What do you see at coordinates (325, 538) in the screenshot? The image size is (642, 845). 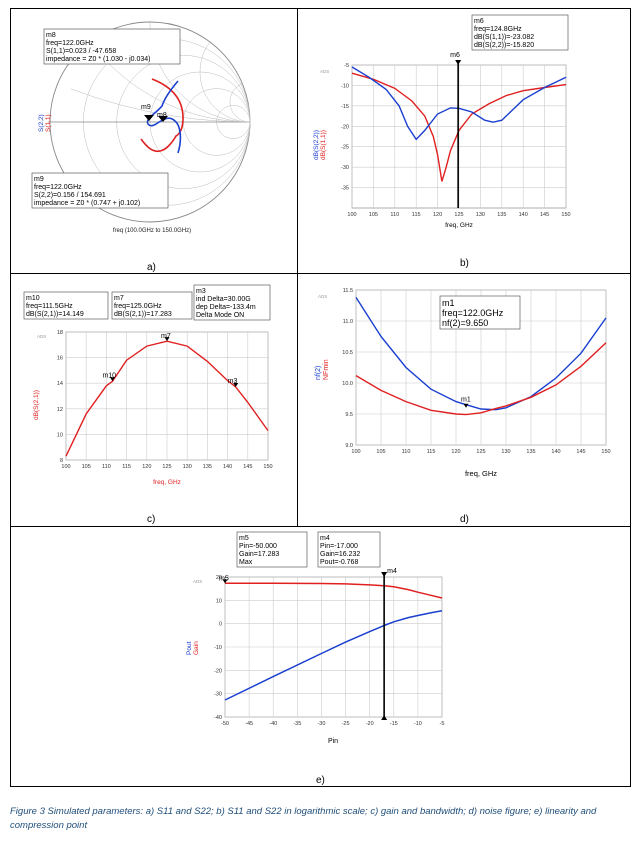 I see `marker-readout-m4-line: m4` at bounding box center [325, 538].